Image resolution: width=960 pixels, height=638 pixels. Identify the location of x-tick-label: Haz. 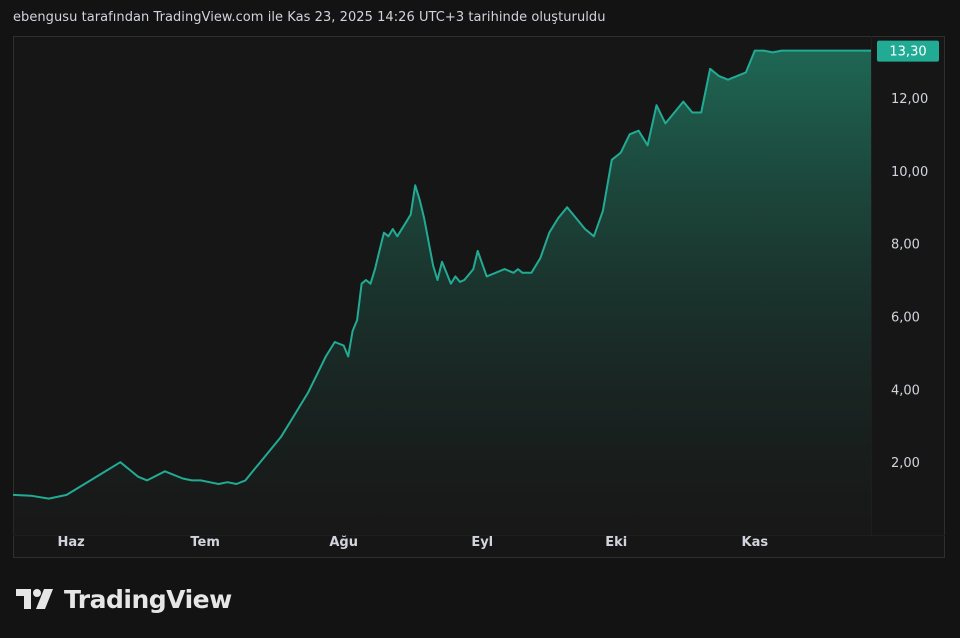
(70, 542).